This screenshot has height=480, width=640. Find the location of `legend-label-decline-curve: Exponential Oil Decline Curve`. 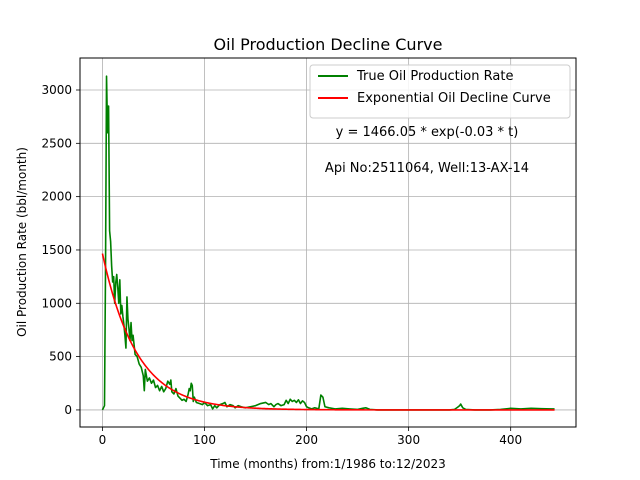

legend-label-decline-curve: Exponential Oil Decline Curve is located at coordinates (454, 98).